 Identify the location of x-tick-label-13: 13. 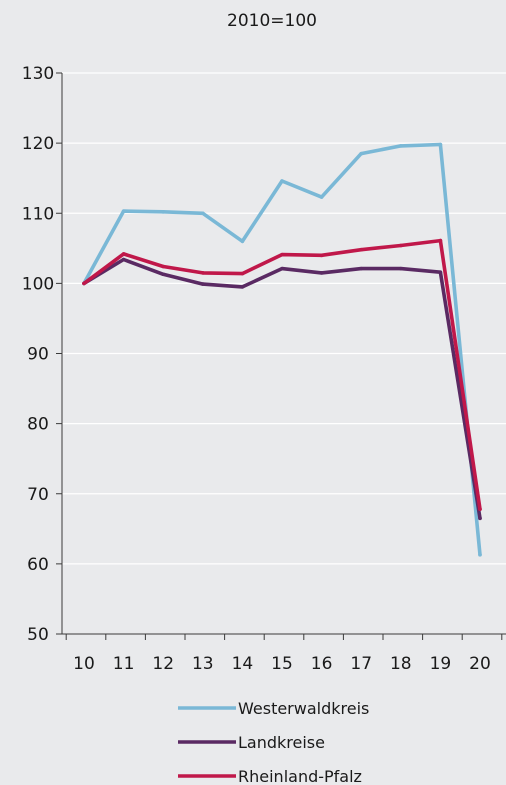
(203, 664).